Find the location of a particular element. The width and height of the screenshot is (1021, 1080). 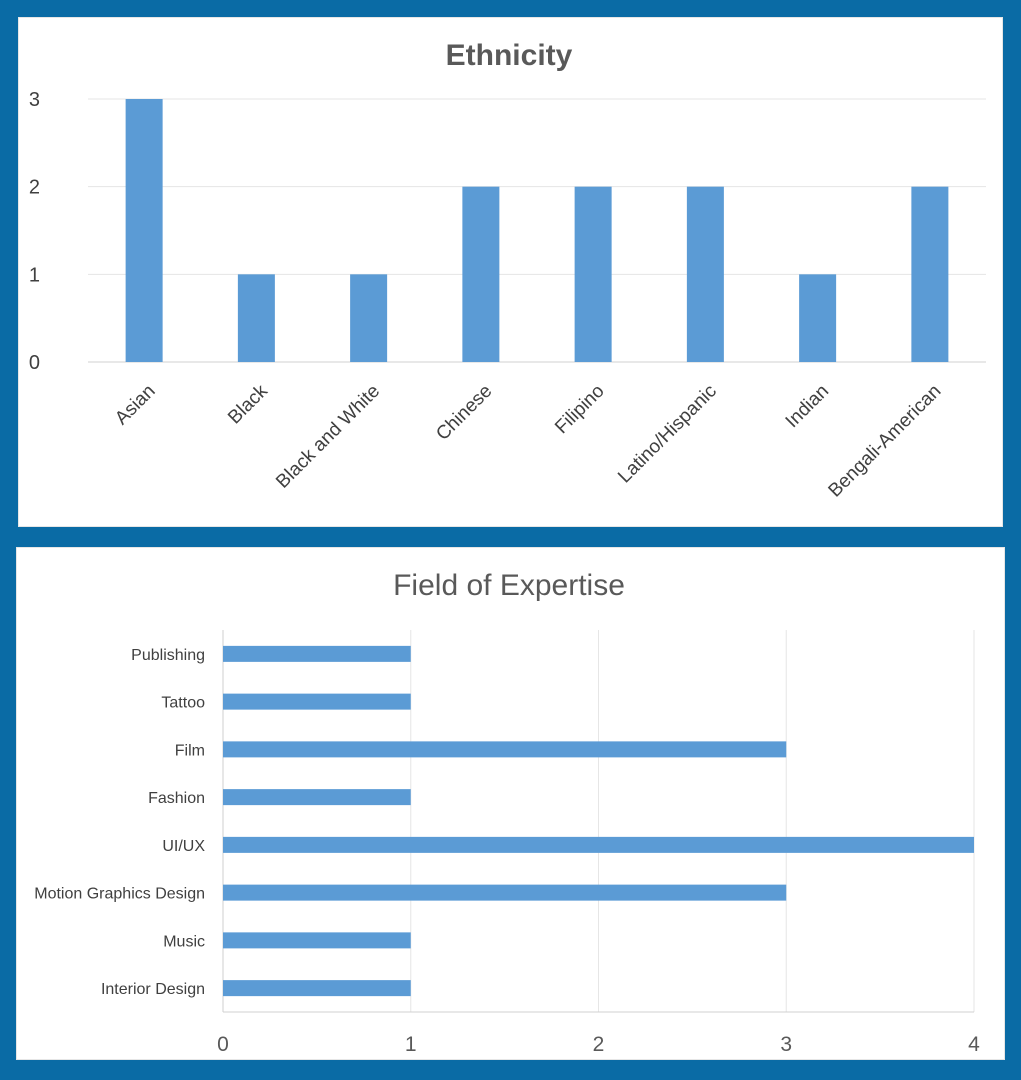

y-axis-ticks: 0 1 2 3 is located at coordinates (34, 231).